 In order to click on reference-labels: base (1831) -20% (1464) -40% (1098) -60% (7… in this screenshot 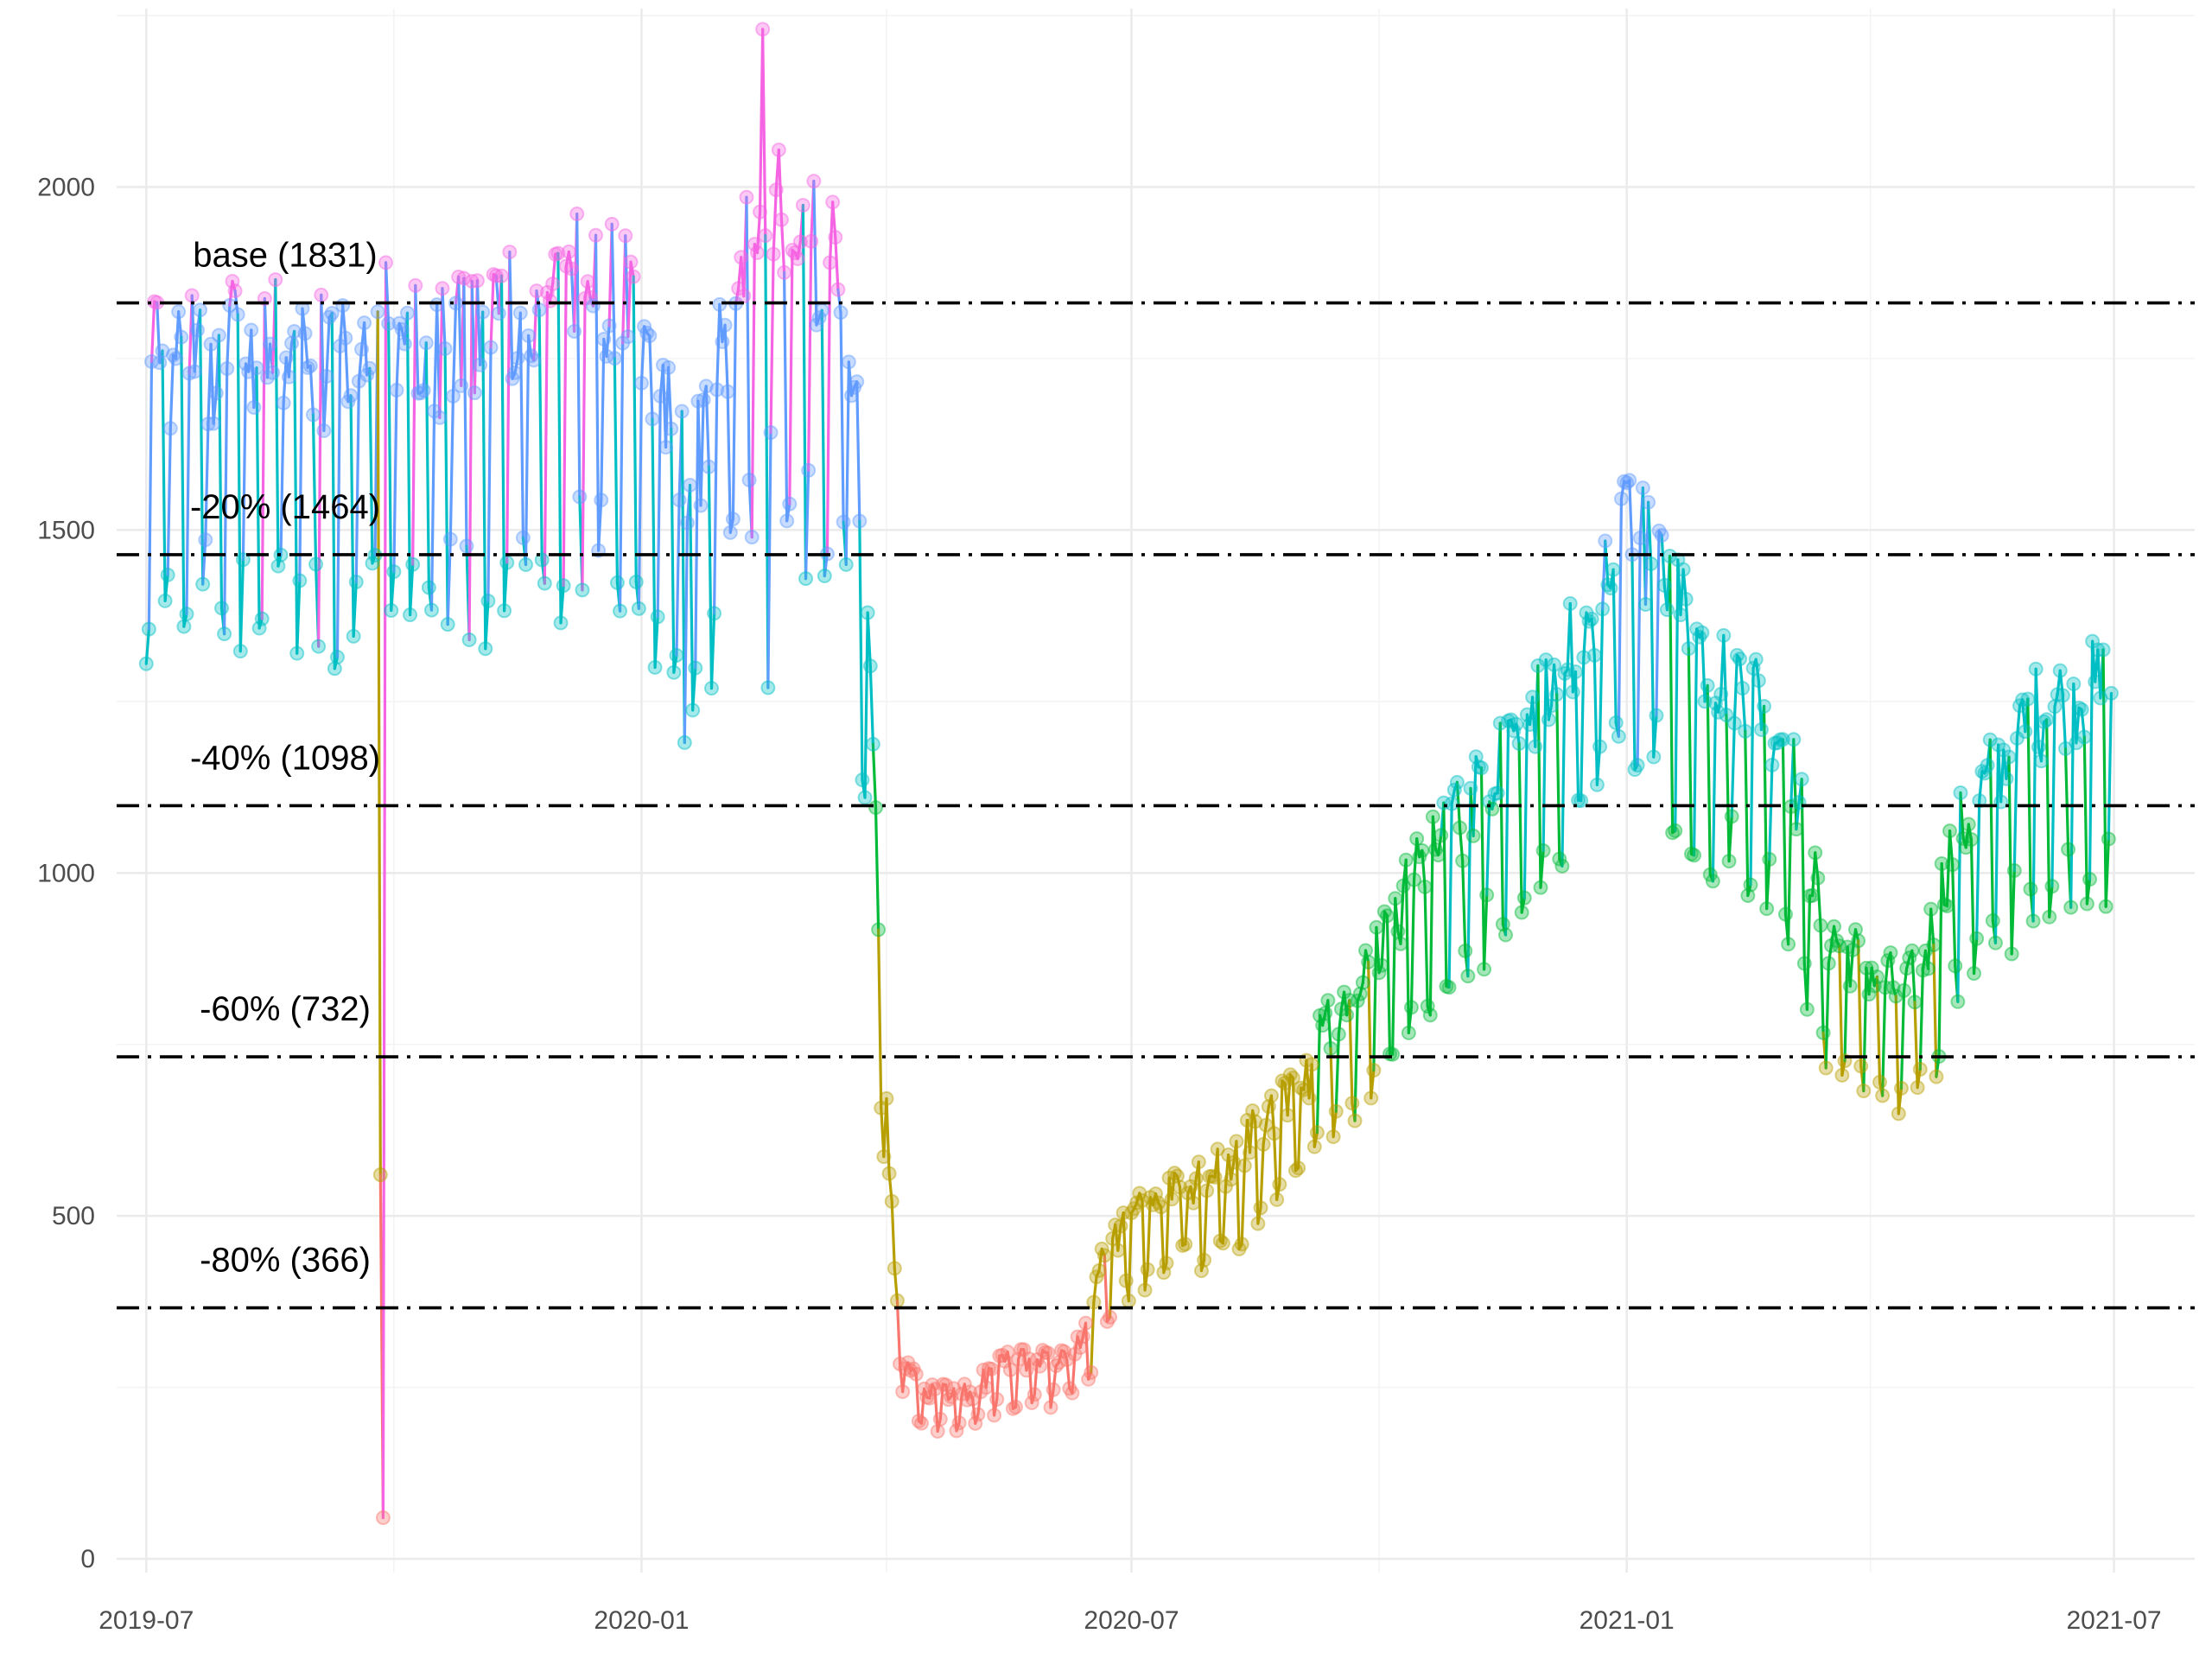, I will do `click(285, 758)`.